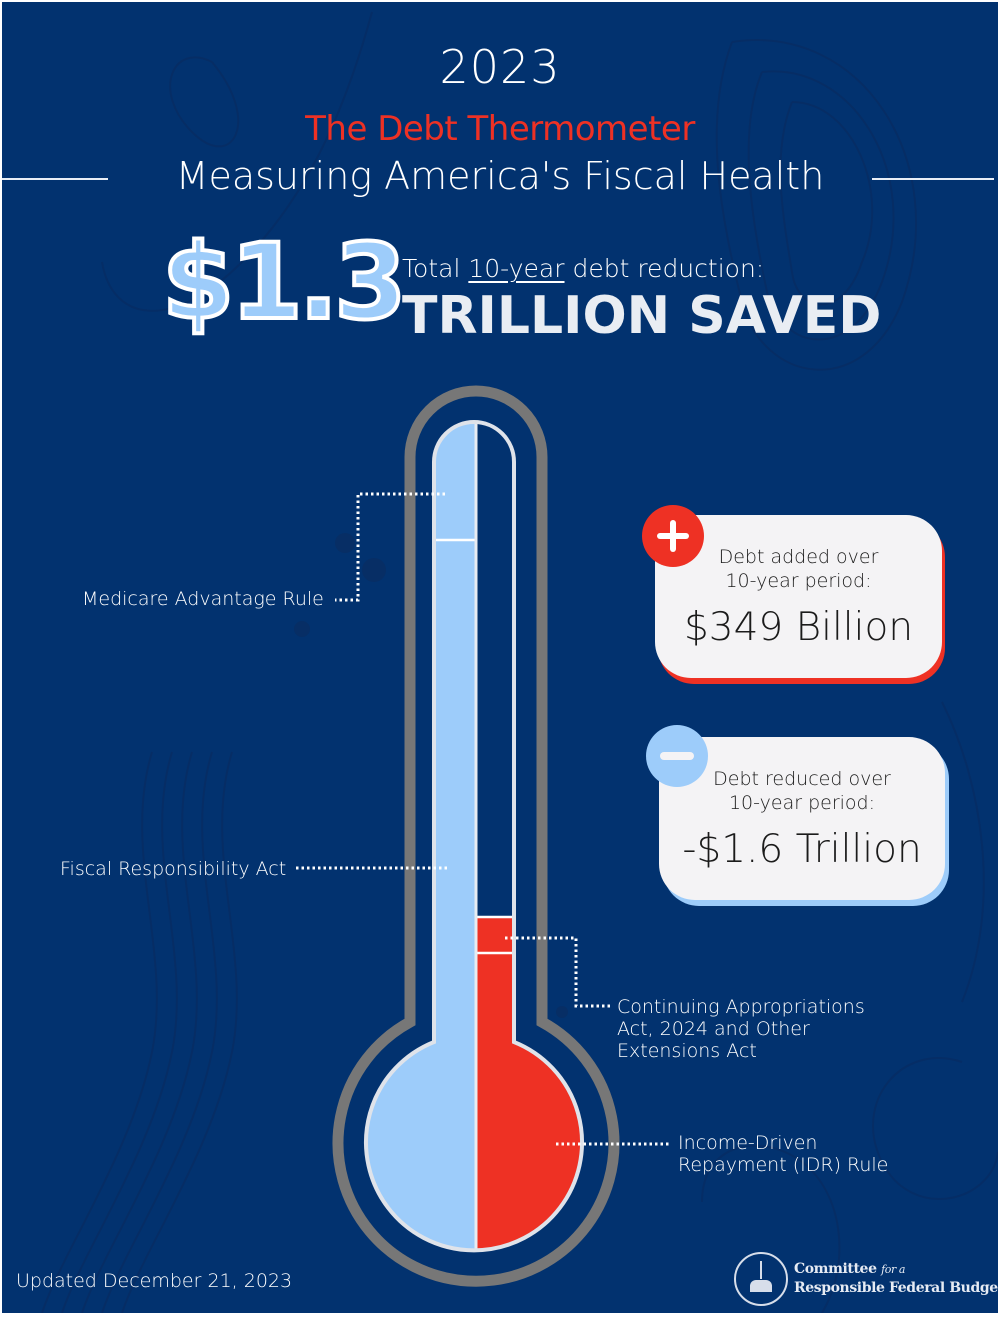  Describe the element at coordinates (516, 268) in the screenshot. I see `total-underlined-period: 10-year` at that location.